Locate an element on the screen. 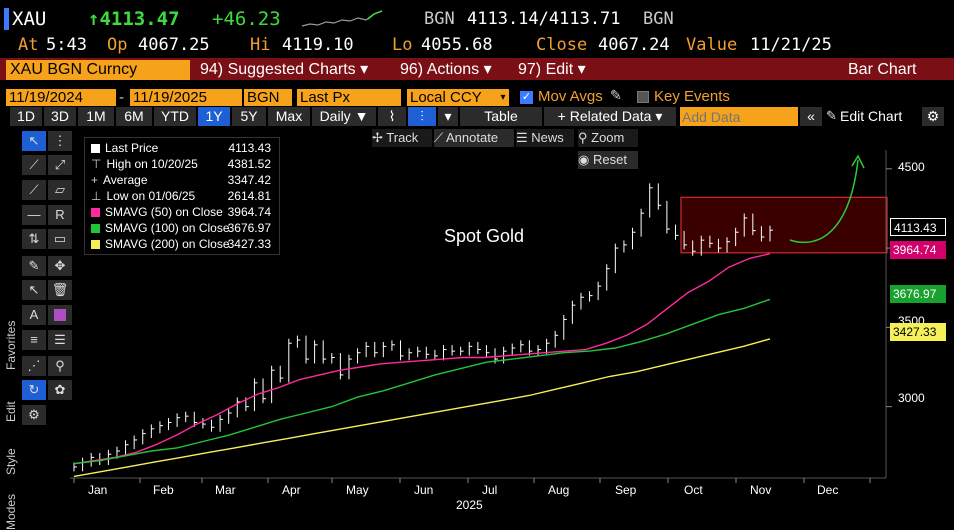 Image resolution: width=954 pixels, height=530 pixels. magnet-icon: ⚲ is located at coordinates (60, 366).